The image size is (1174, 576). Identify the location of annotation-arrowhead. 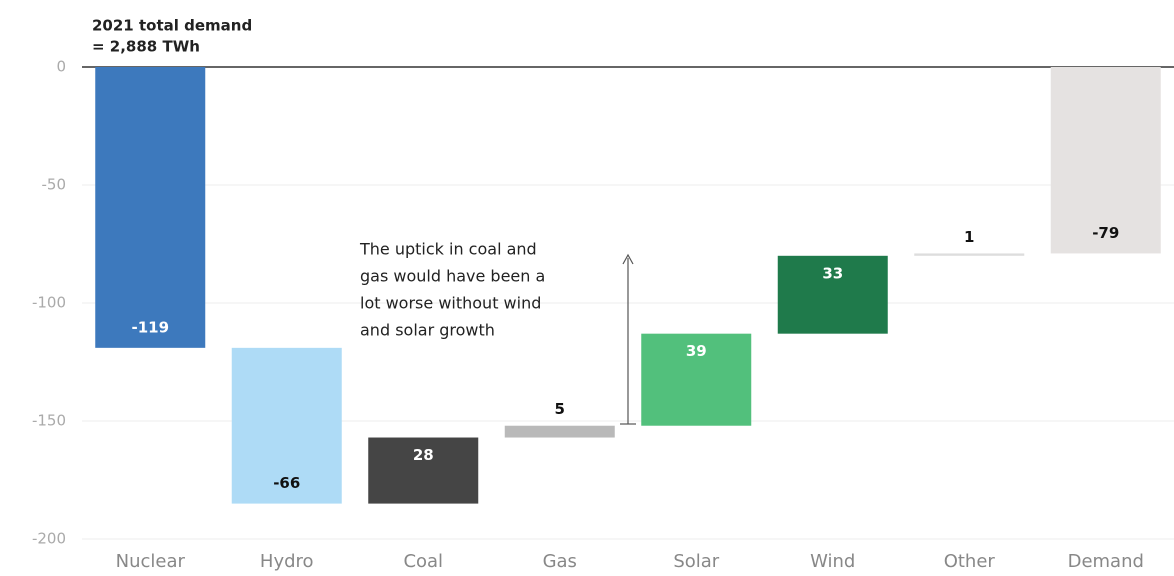
(628, 259).